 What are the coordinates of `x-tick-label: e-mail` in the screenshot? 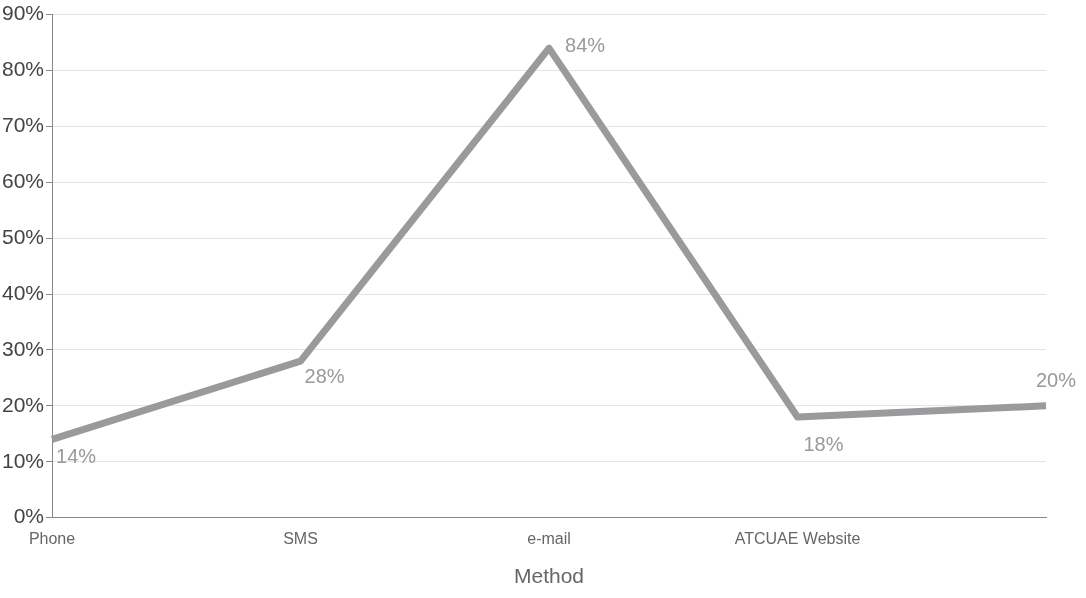 It's located at (549, 538).